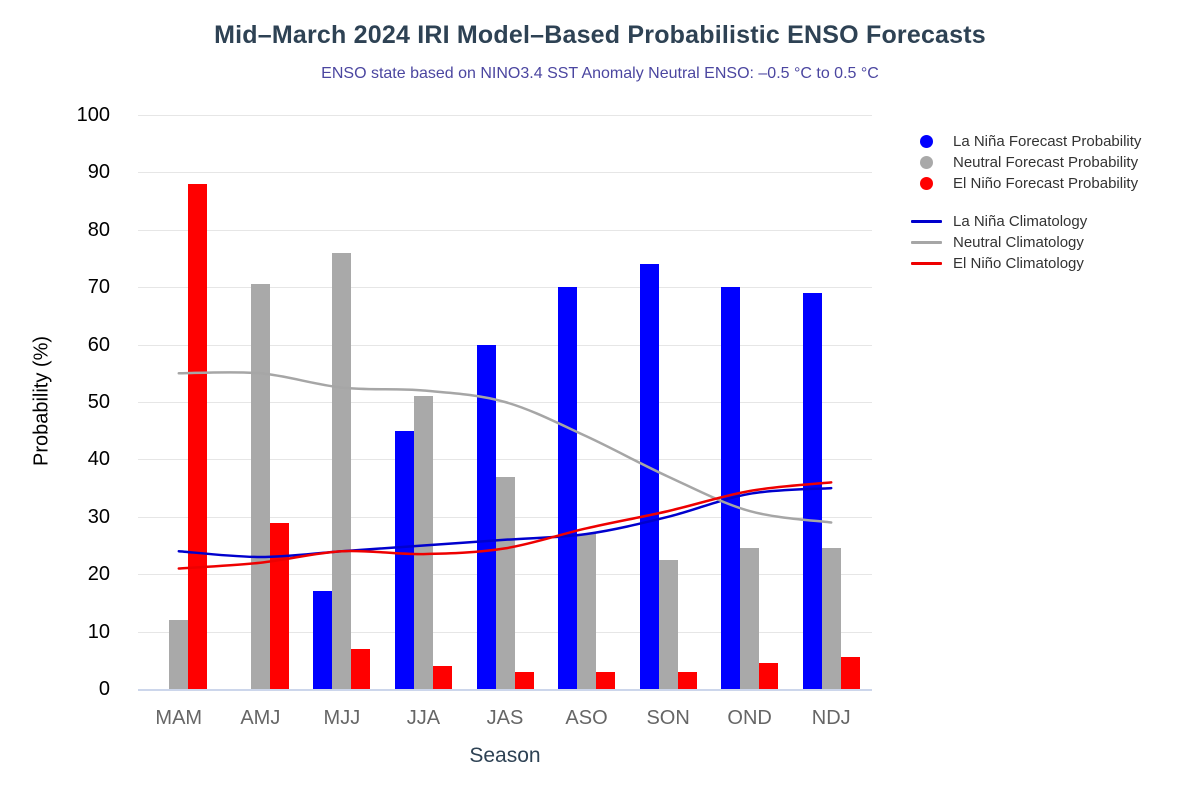  I want to click on y-tick-label-90: 90, so click(98, 172).